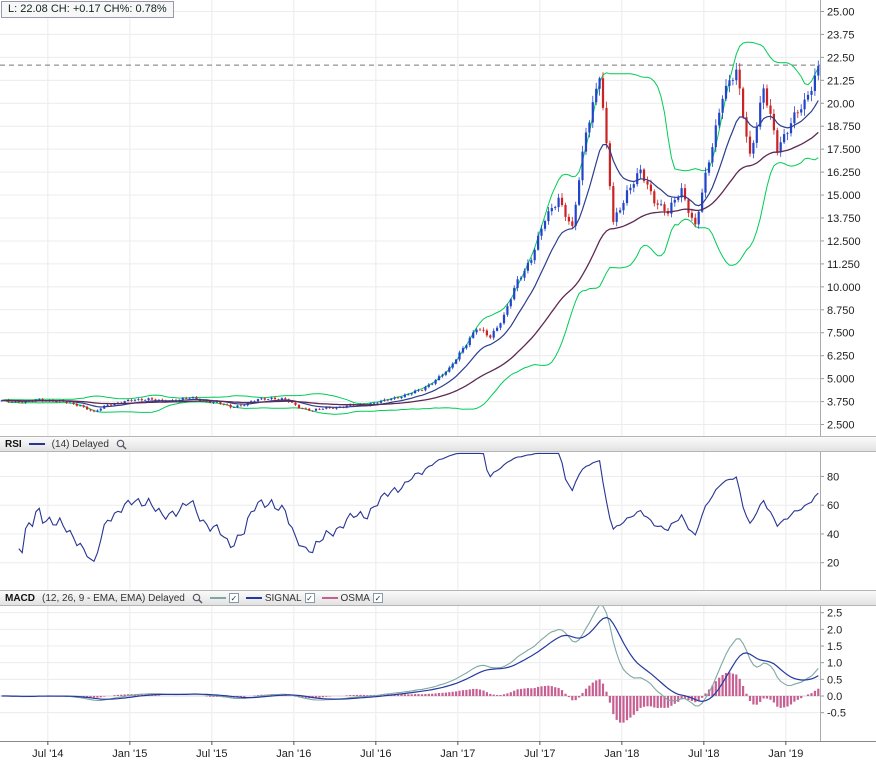 This screenshot has width=876, height=765. Describe the element at coordinates (87, 9) in the screenshot. I see `last-price-text: L: 22.08 CH: +0.17 CH%: 0.78%` at that location.